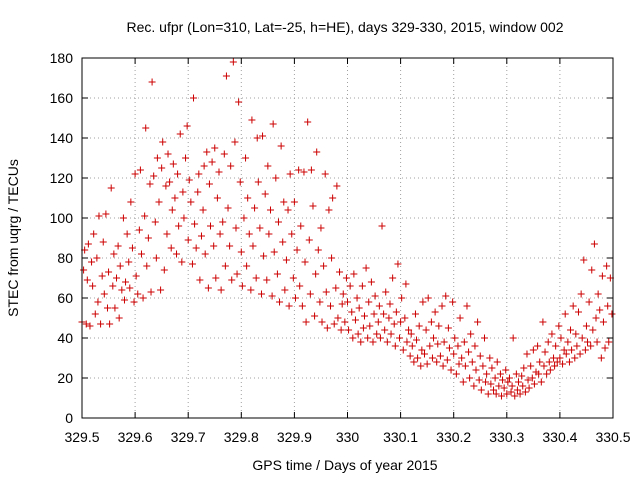  I want to click on x-tick-label: 329.9, so click(294, 437).